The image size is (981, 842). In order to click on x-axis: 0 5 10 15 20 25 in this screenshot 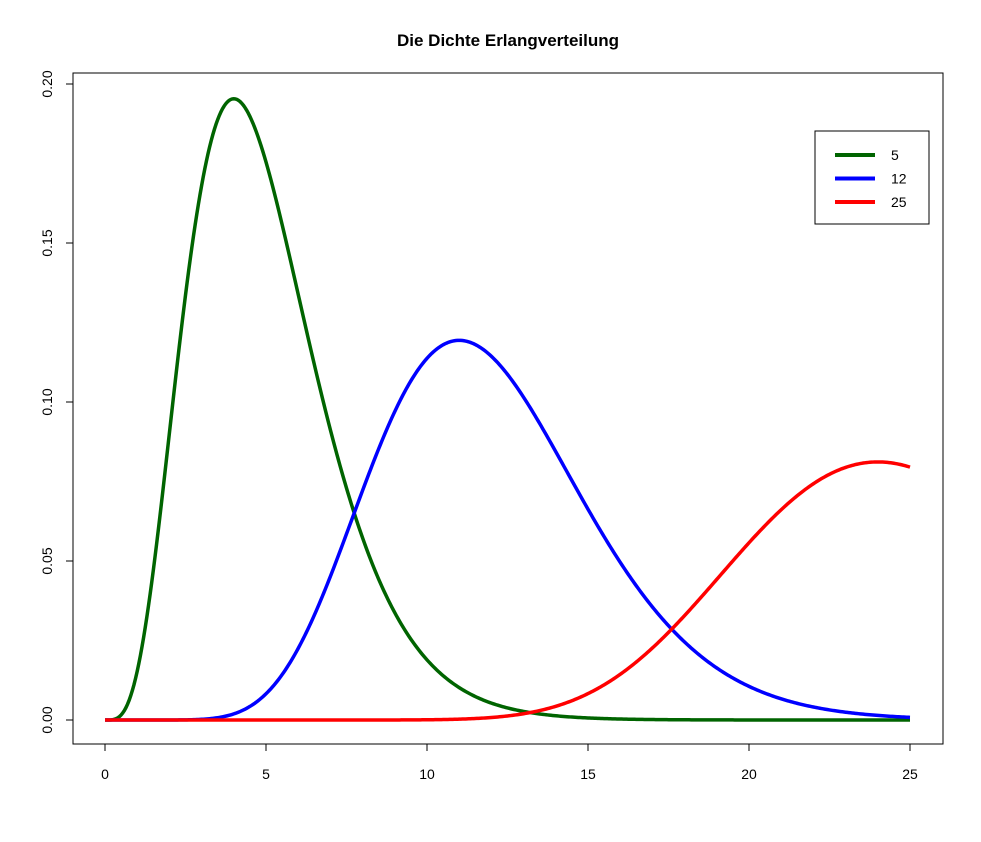, I will do `click(509, 762)`.